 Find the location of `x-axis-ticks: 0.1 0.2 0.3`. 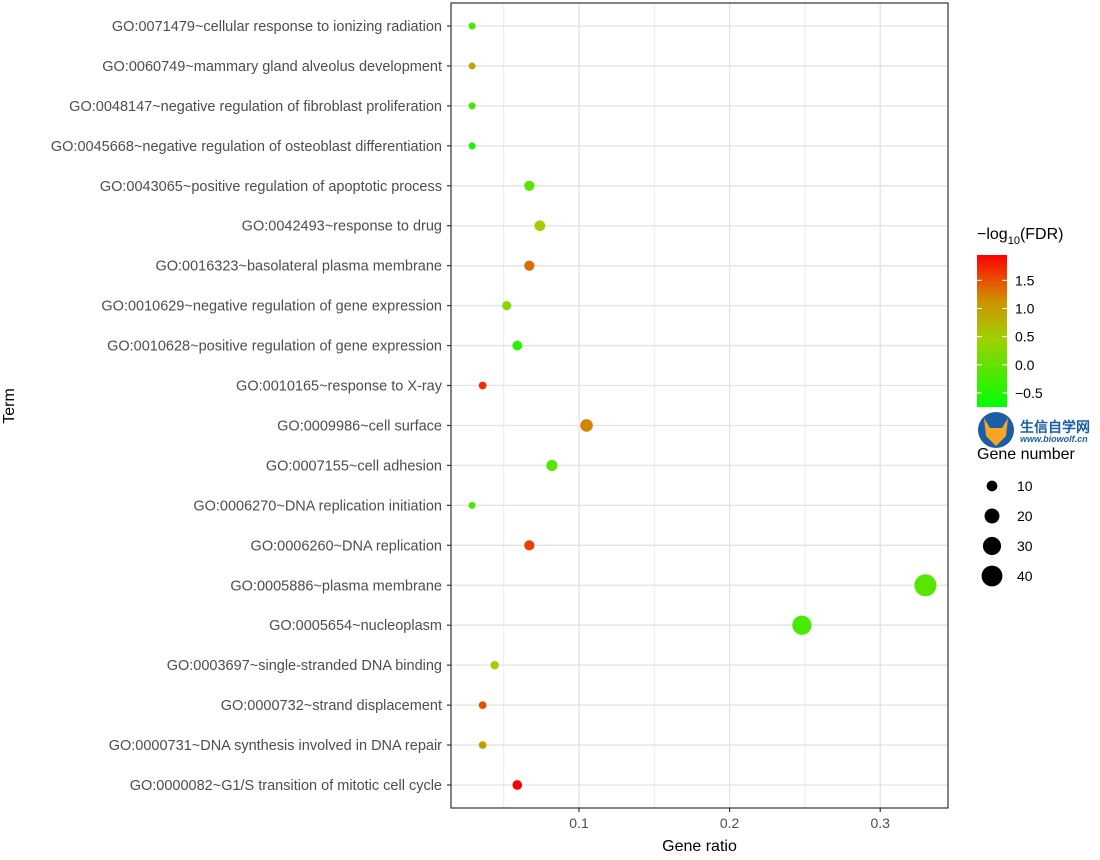

x-axis-ticks: 0.1 0.2 0.3 is located at coordinates (729, 819).